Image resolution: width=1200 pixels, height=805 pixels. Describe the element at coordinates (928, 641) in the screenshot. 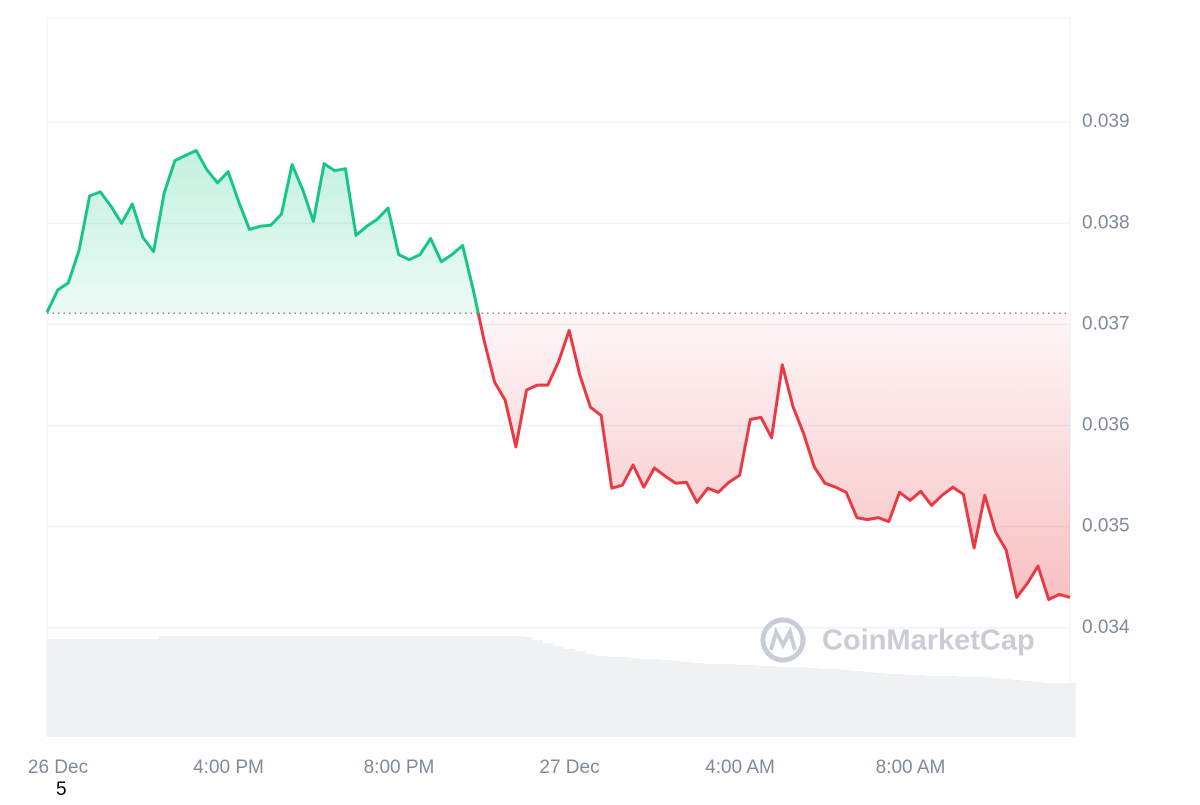

I see `watermark-text: CoinMarketCap` at that location.